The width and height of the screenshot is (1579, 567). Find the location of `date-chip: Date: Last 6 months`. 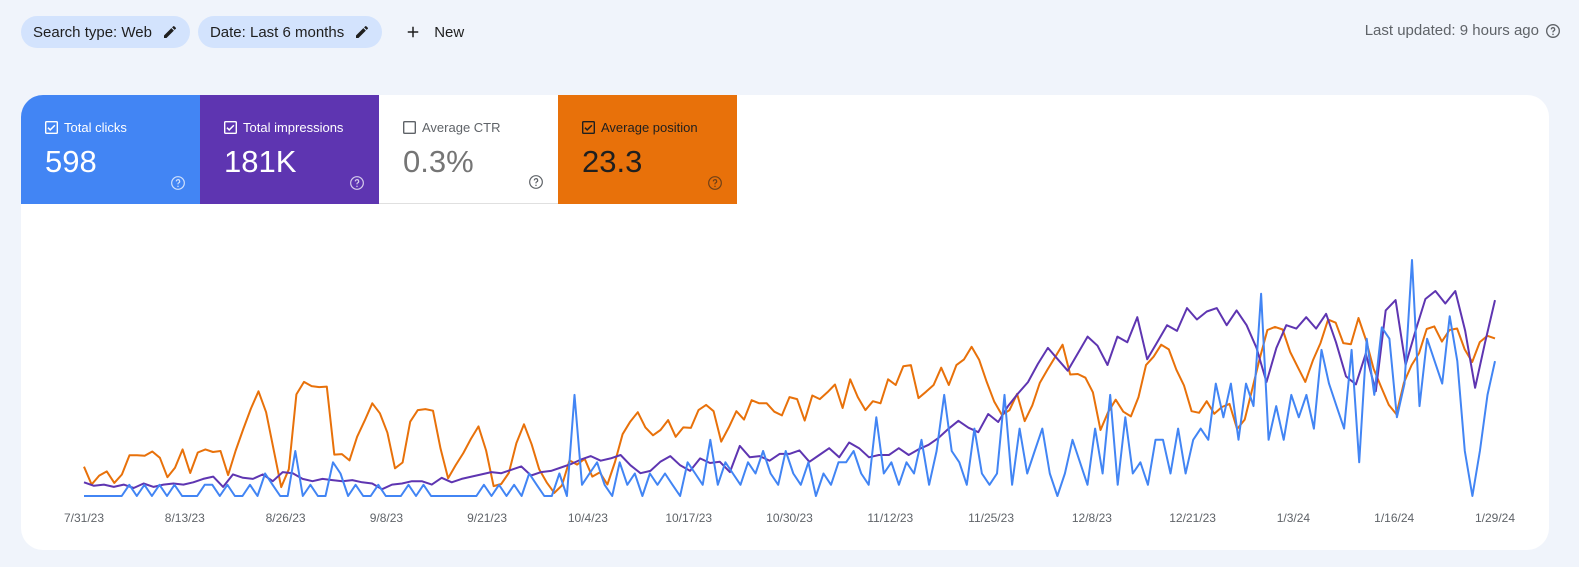

date-chip: Date: Last 6 months is located at coordinates (290, 32).